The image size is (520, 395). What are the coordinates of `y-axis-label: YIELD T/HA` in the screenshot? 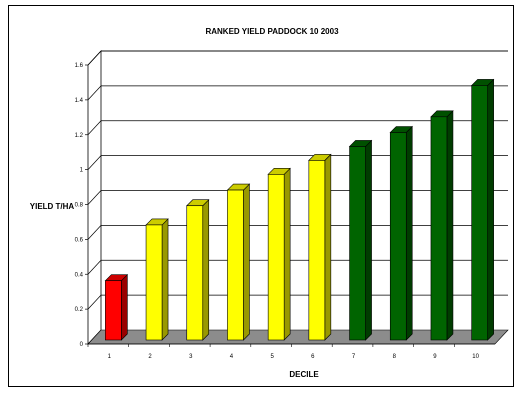 It's located at (52, 206).